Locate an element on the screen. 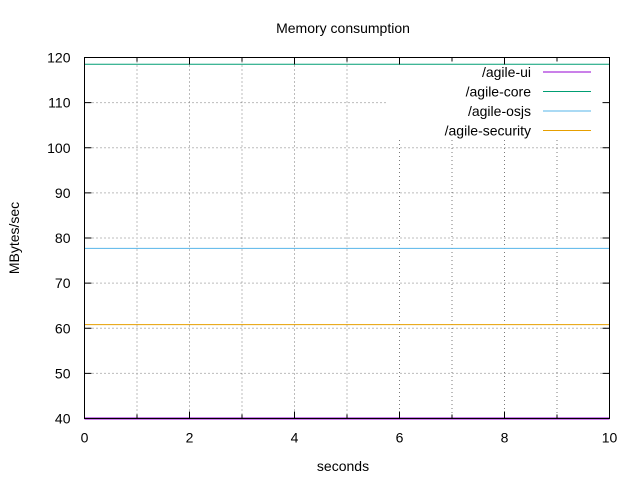 The image size is (640, 480). y-axis-title: MBytes/sec is located at coordinates (14, 238).